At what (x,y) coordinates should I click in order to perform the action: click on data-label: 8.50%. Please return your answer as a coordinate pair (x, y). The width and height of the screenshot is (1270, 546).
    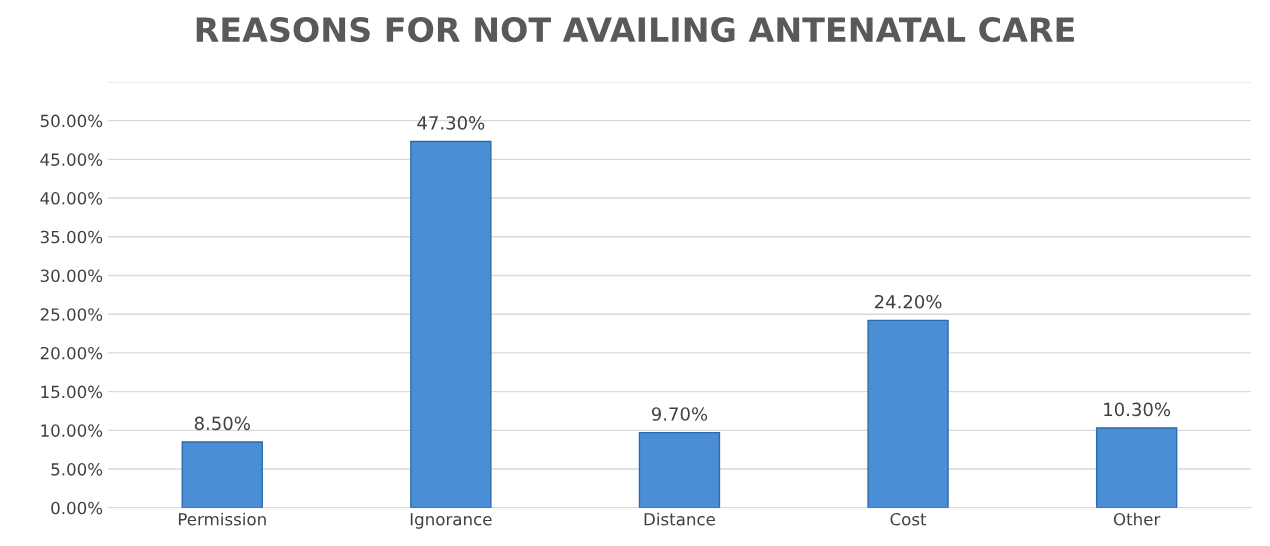
    Looking at the image, I should click on (222, 423).